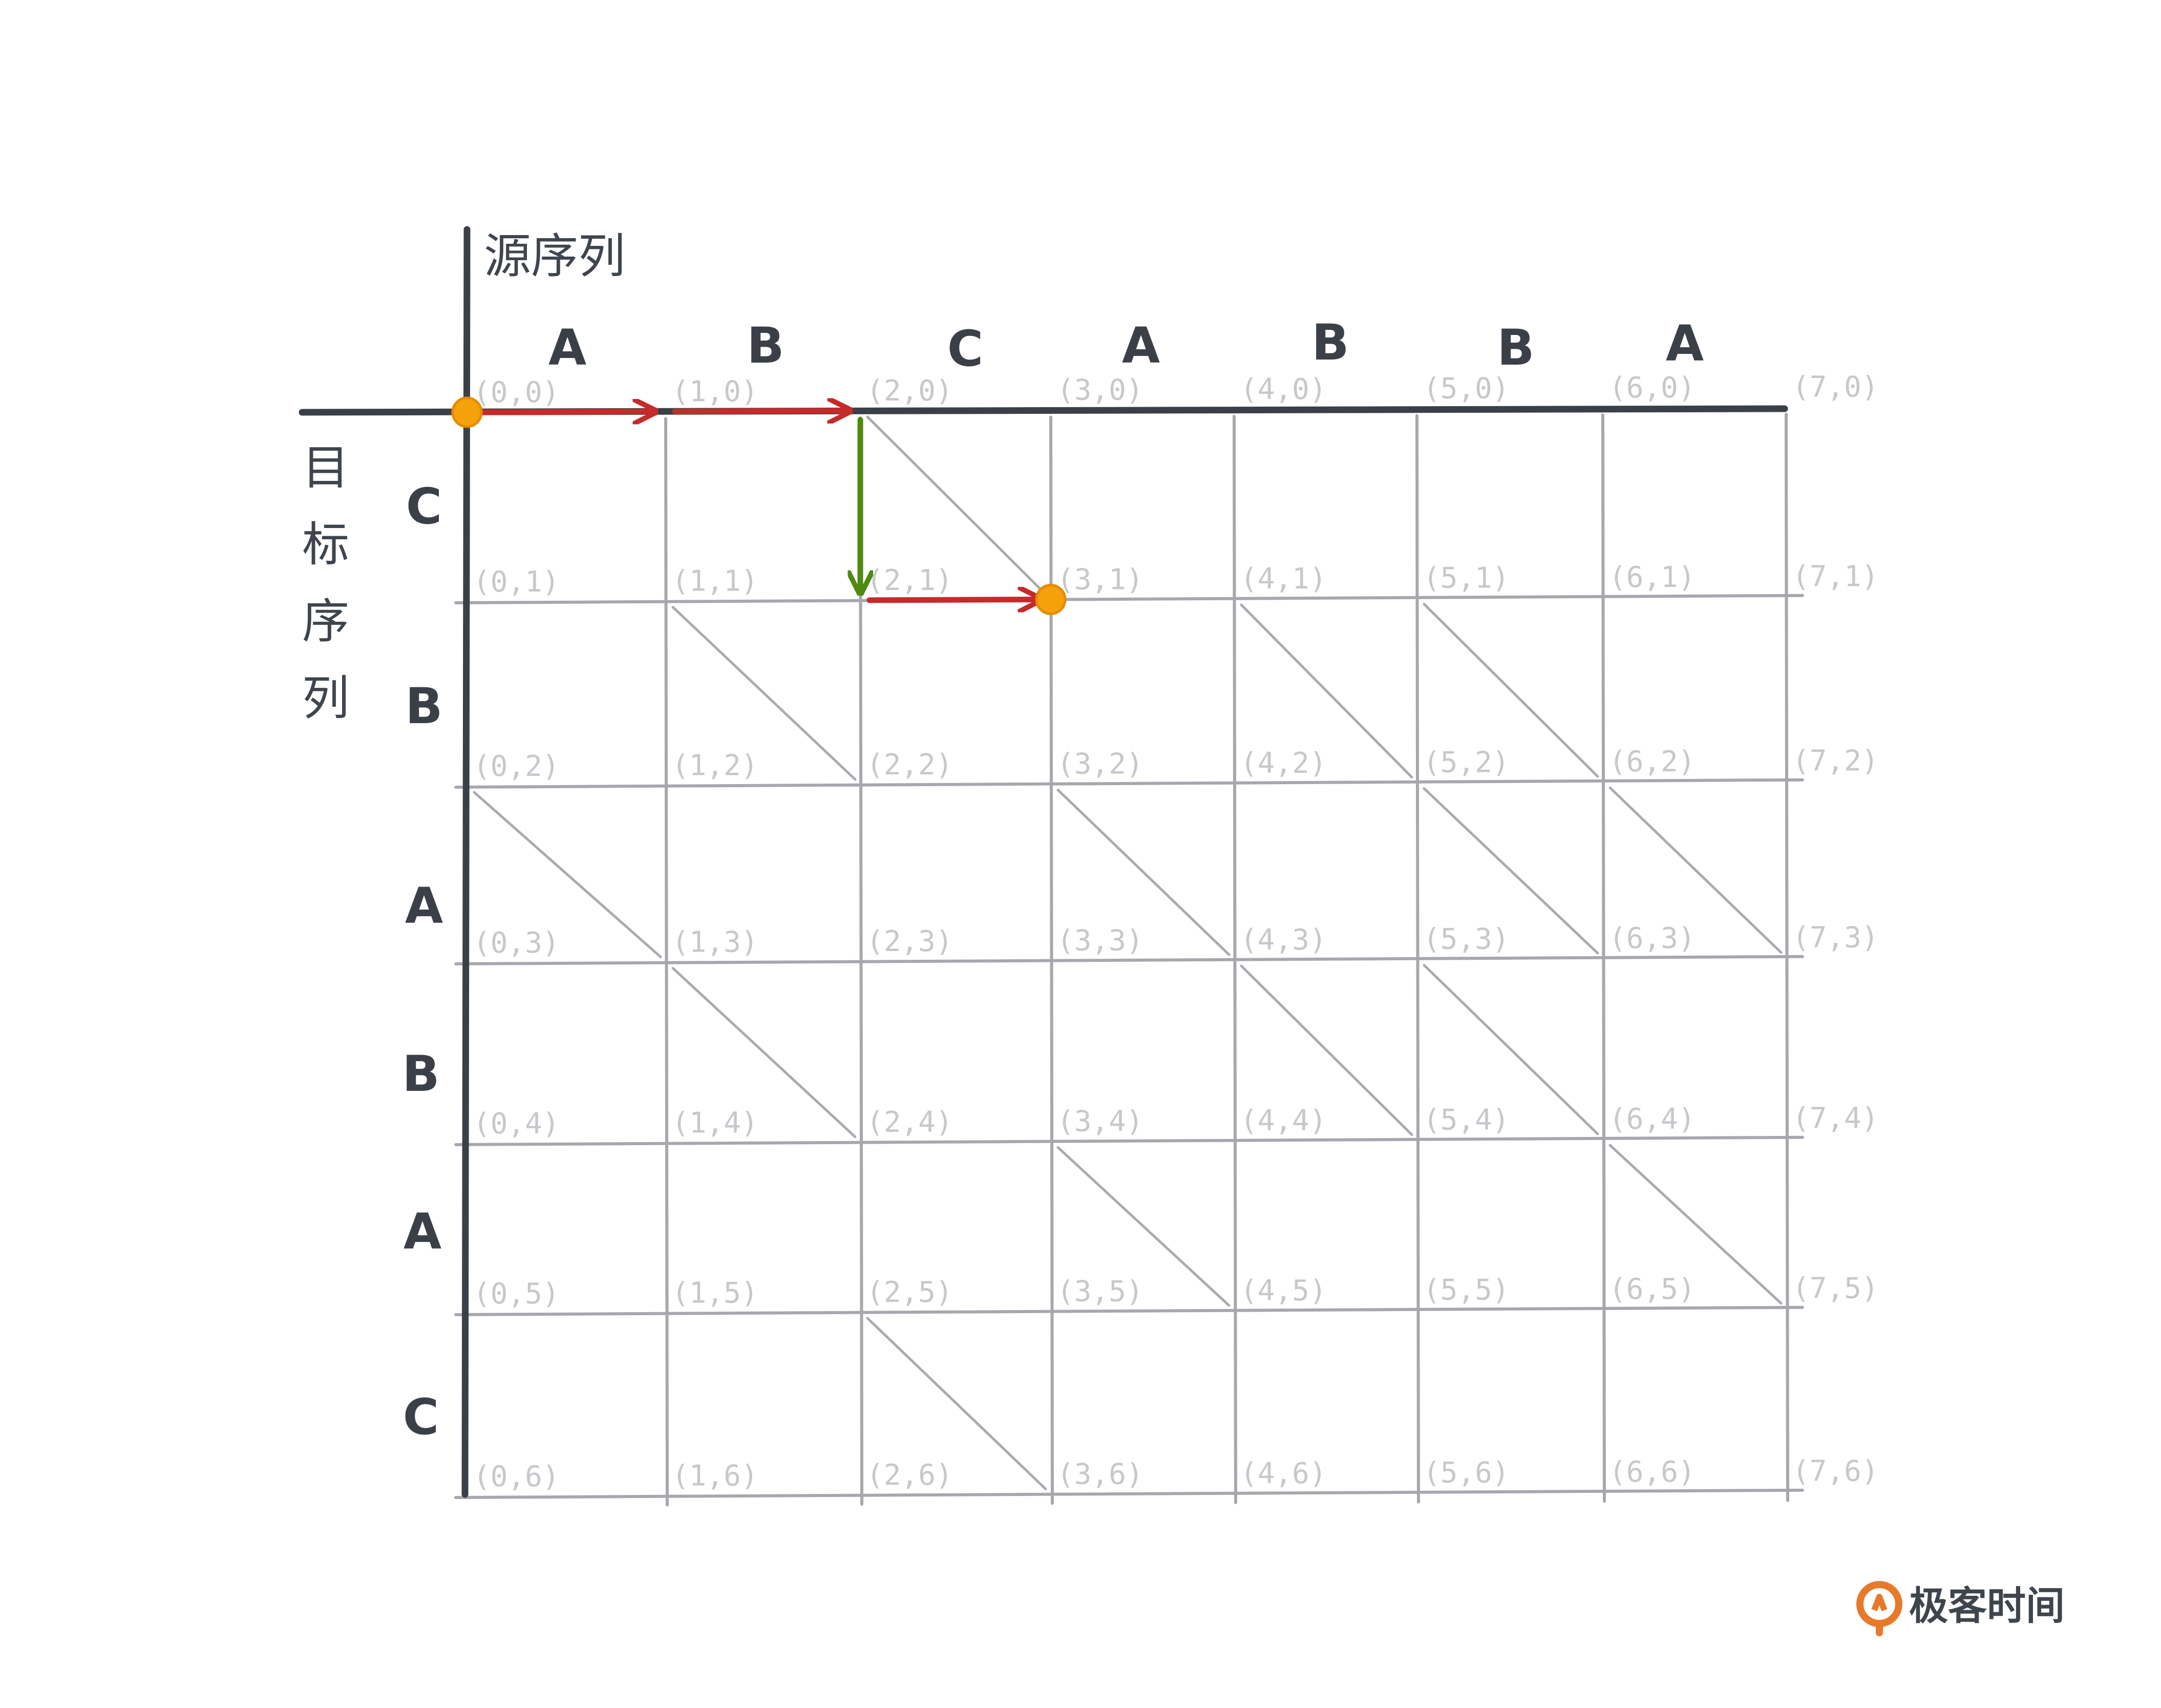 Image resolution: width=2161 pixels, height=1708 pixels. What do you see at coordinates (1283, 1291) in the screenshot?
I see `coordinate-label: (4,5)` at bounding box center [1283, 1291].